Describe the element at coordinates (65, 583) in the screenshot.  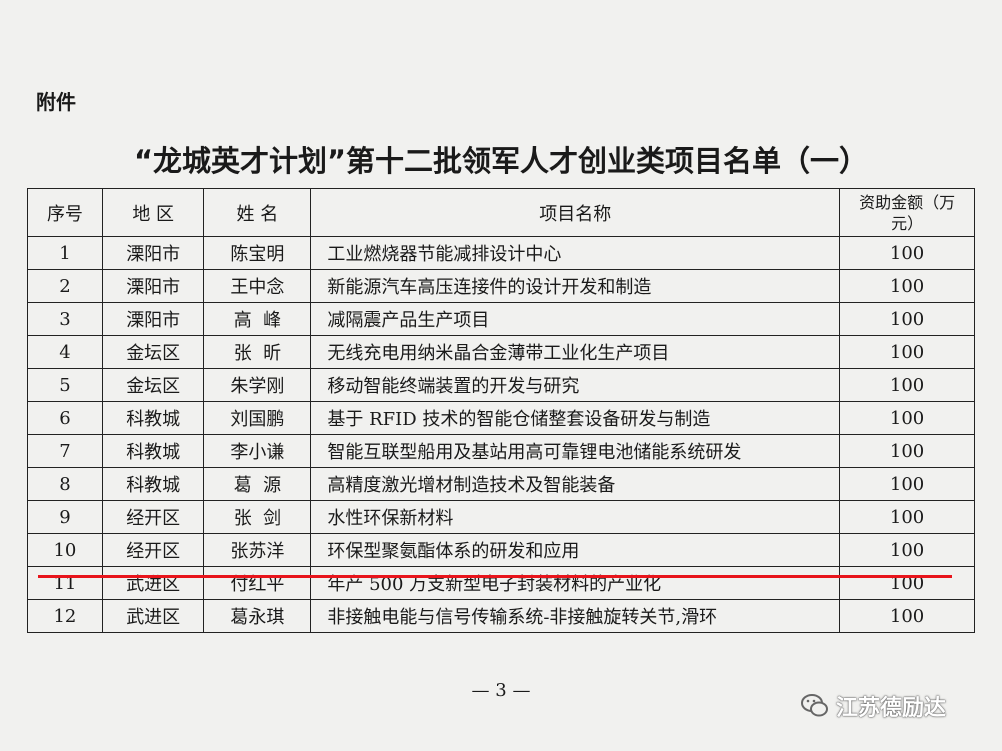
I see `row-index: 11` at that location.